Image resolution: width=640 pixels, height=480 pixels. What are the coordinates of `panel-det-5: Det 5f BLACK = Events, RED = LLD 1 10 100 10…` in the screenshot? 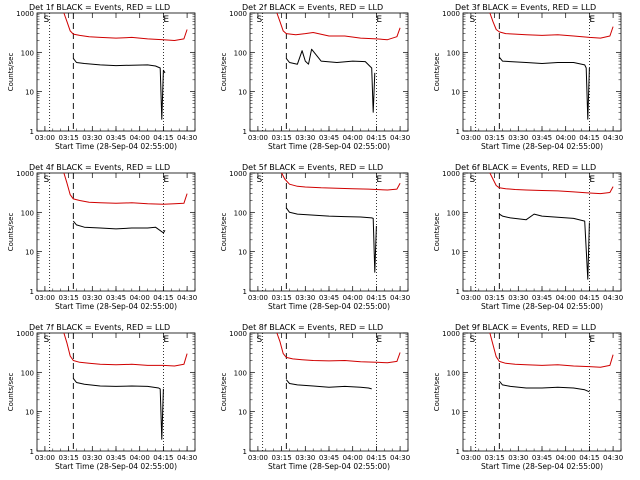 It's located at (315, 237).